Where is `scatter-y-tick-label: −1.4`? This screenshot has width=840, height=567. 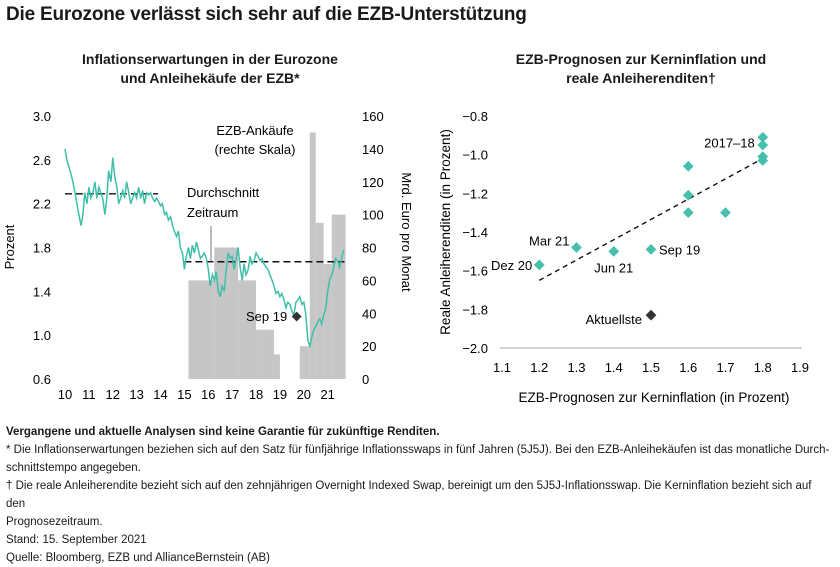 scatter-y-tick-label: −1.4 is located at coordinates (475, 232).